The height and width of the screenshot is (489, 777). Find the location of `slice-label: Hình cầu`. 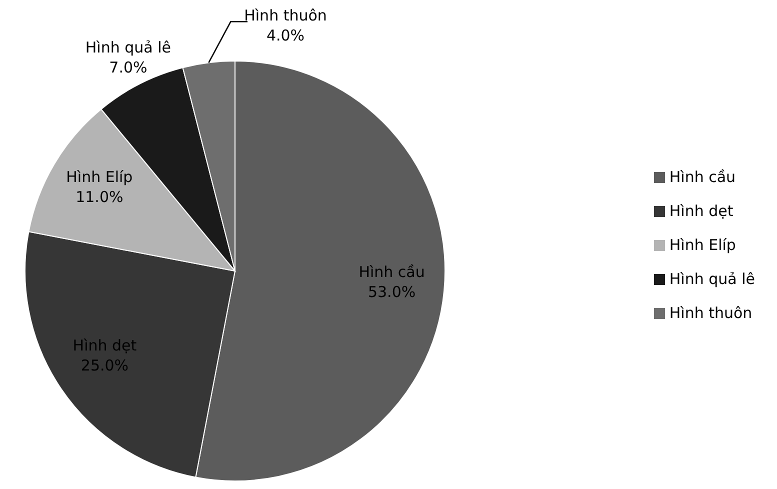

slice-label: Hình cầu is located at coordinates (391, 271).